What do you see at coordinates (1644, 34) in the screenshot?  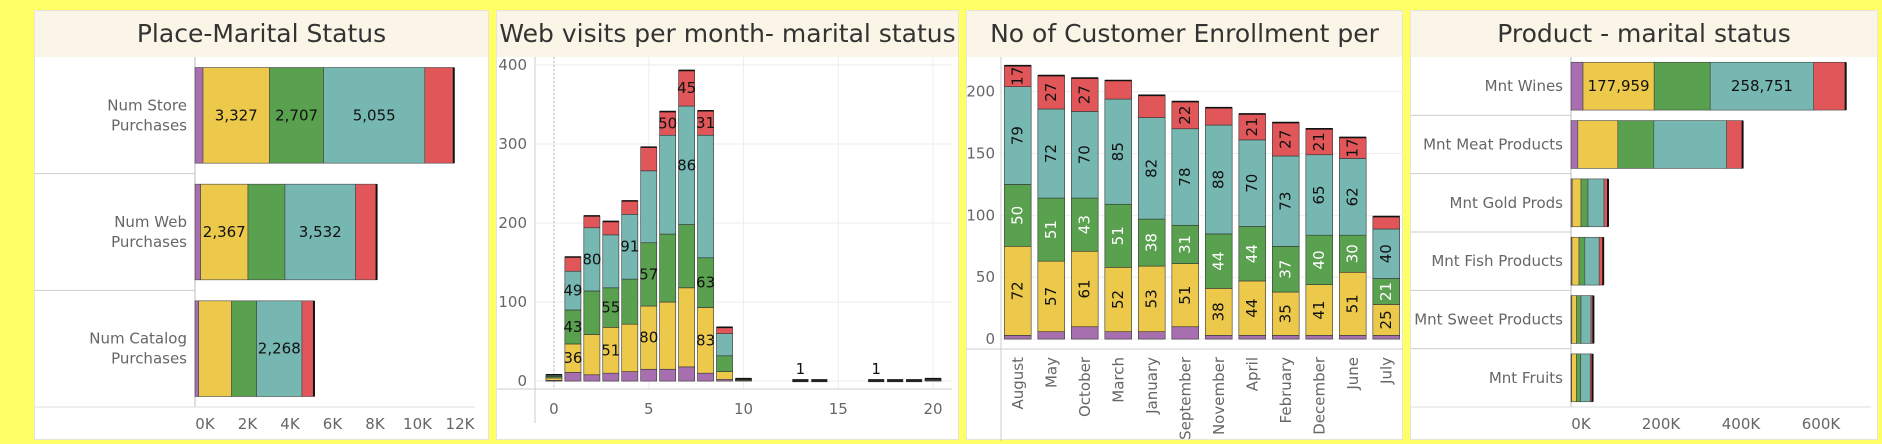 I see `chart-title: Product - marital status` at bounding box center [1644, 34].